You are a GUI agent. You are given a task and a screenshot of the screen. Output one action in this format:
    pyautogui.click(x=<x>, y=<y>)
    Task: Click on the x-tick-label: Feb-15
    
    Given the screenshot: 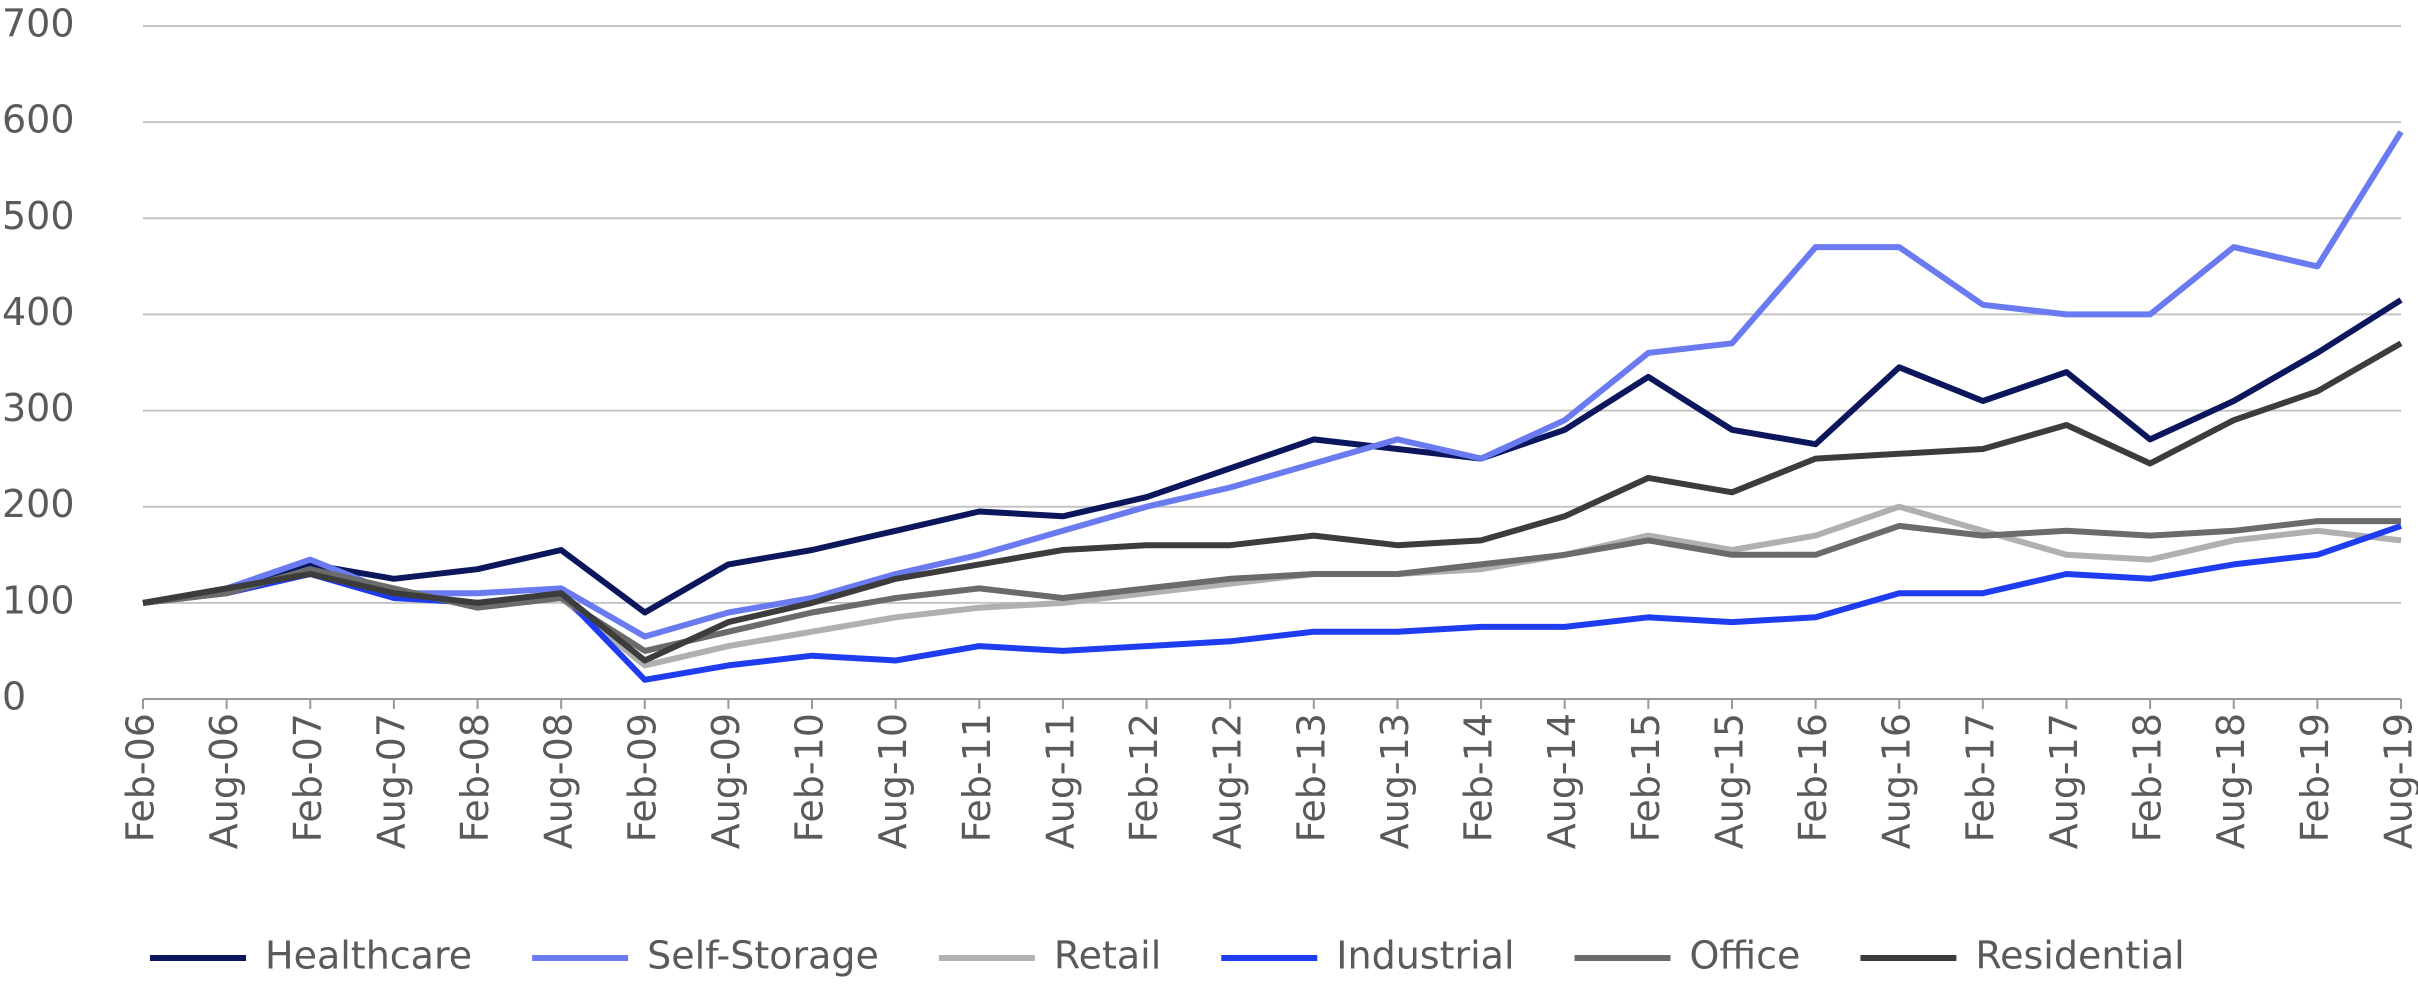 What is the action you would take?
    pyautogui.click(x=1646, y=777)
    